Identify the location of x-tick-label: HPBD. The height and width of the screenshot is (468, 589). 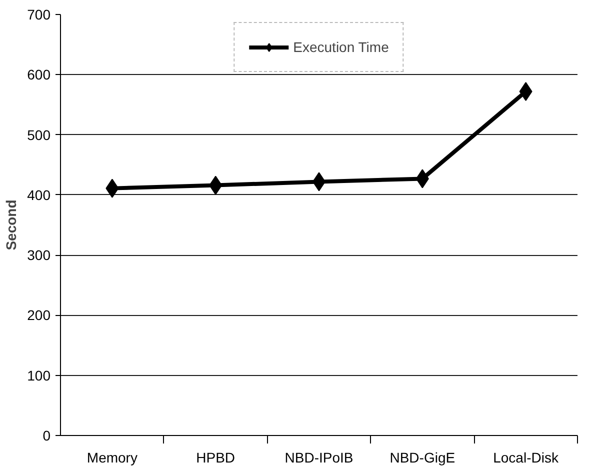
(216, 458).